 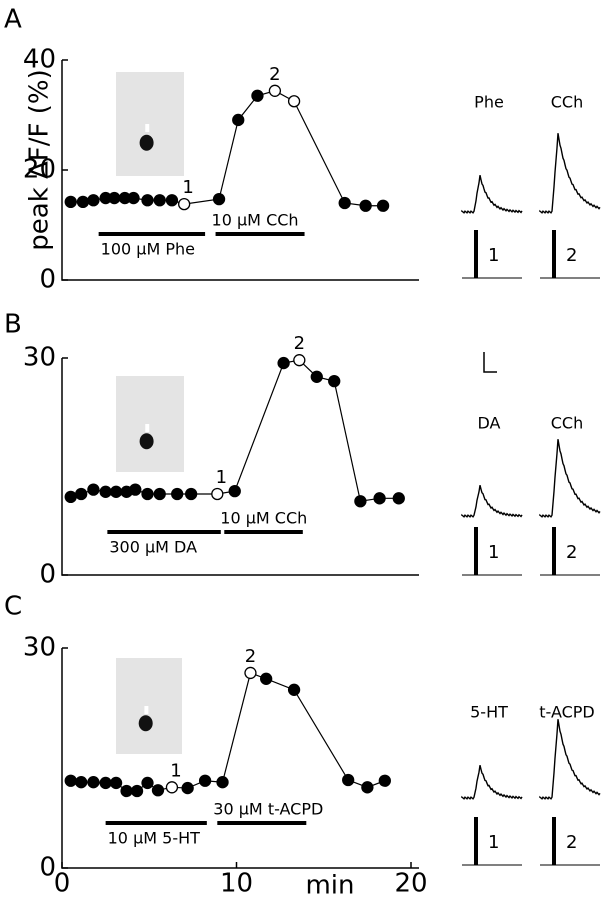 I want to click on x-tick-label: 0, so click(x=62, y=884).